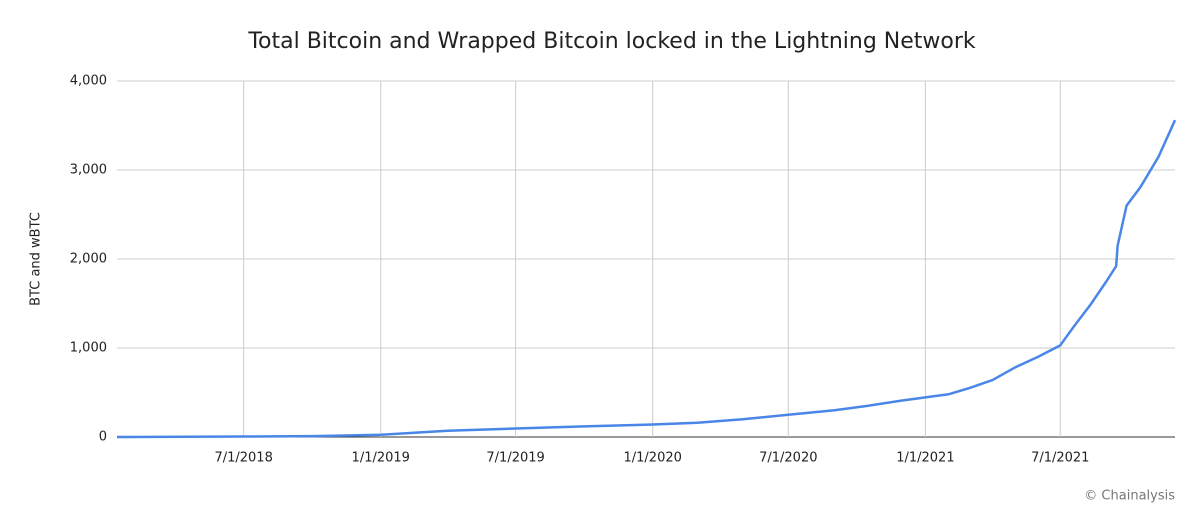  I want to click on x-tick-label: 1/1/2020, so click(653, 458).